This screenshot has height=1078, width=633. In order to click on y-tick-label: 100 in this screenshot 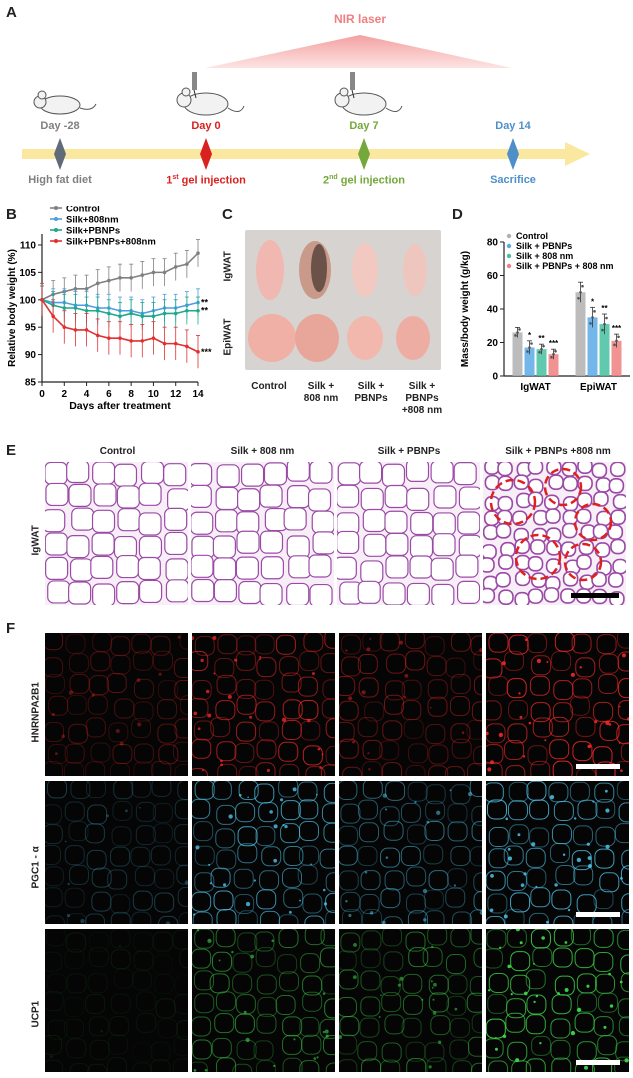, I will do `click(27, 300)`.